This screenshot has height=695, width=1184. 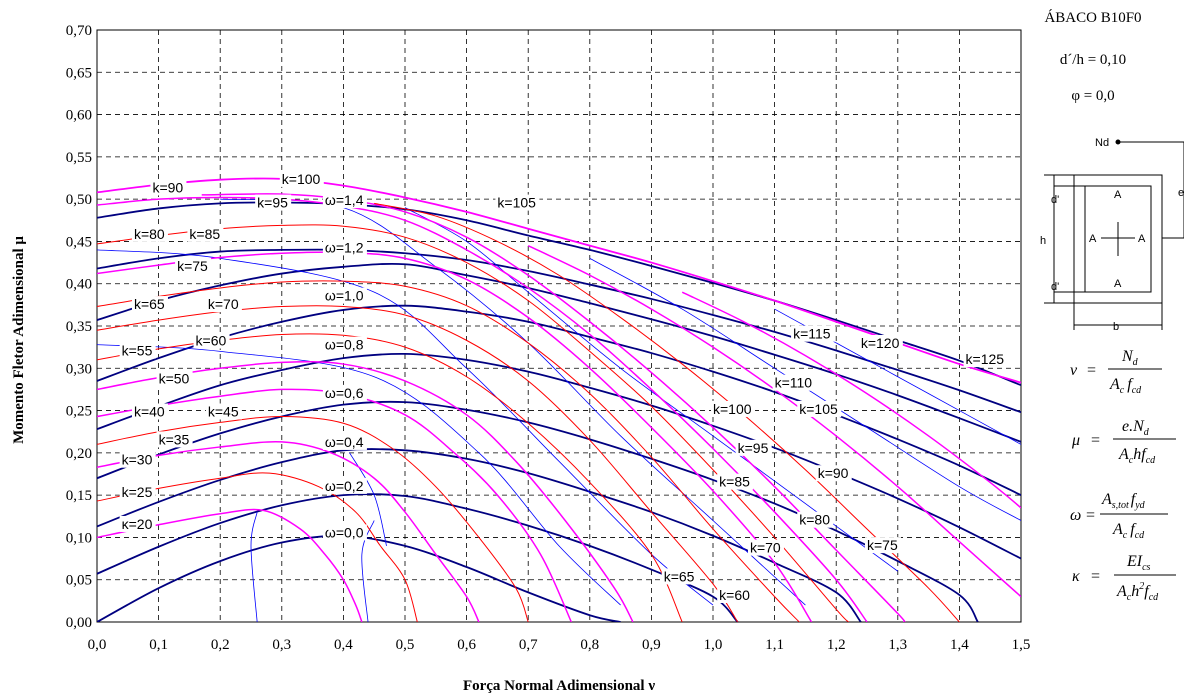 What do you see at coordinates (679, 576) in the screenshot?
I see `kappa-label: k=65` at bounding box center [679, 576].